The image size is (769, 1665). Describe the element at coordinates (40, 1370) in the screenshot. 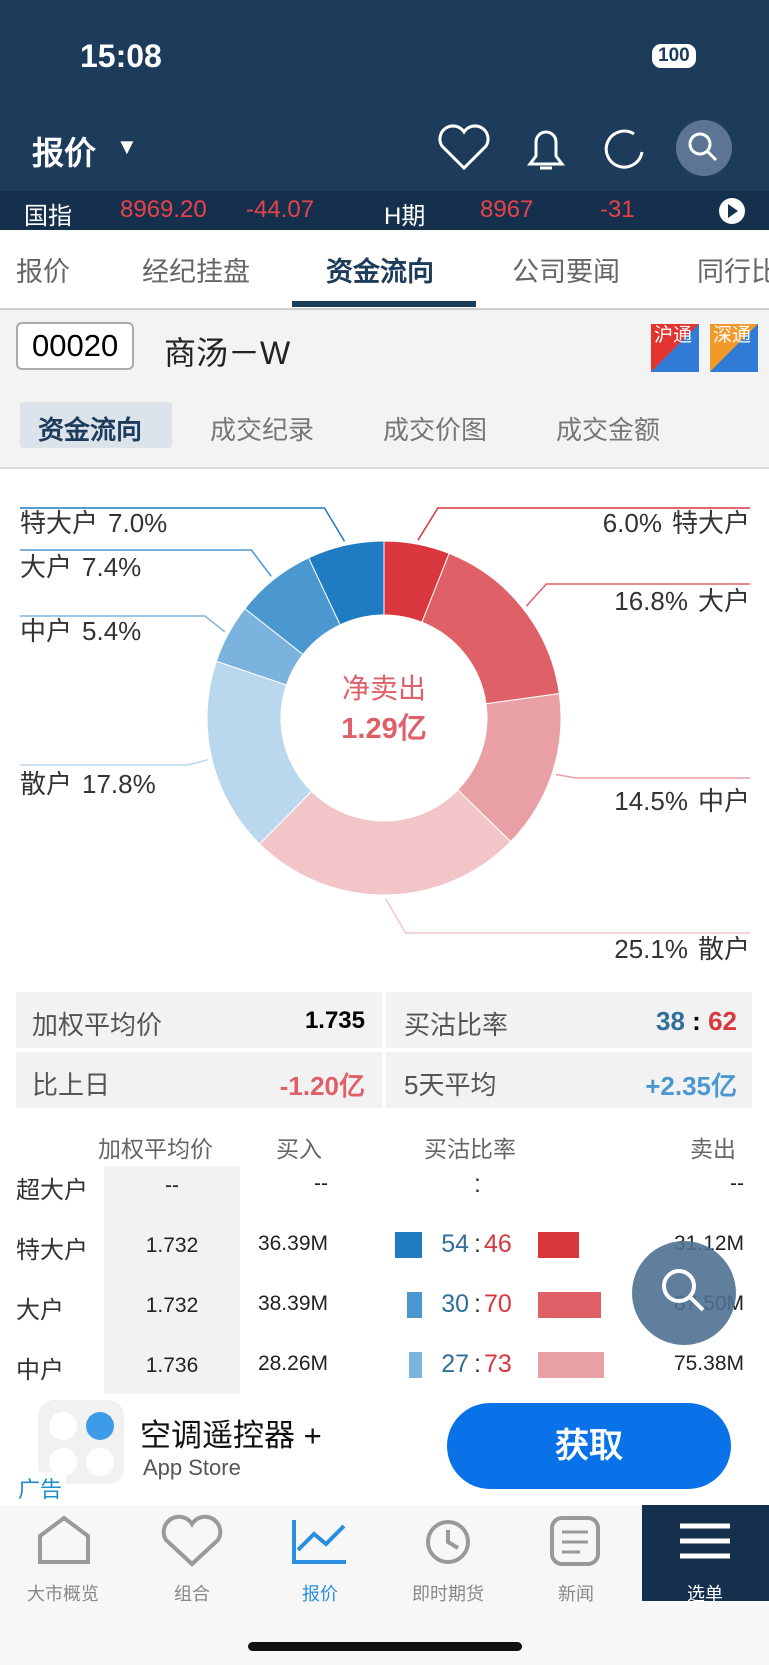

I see `row-name: 中户` at that location.